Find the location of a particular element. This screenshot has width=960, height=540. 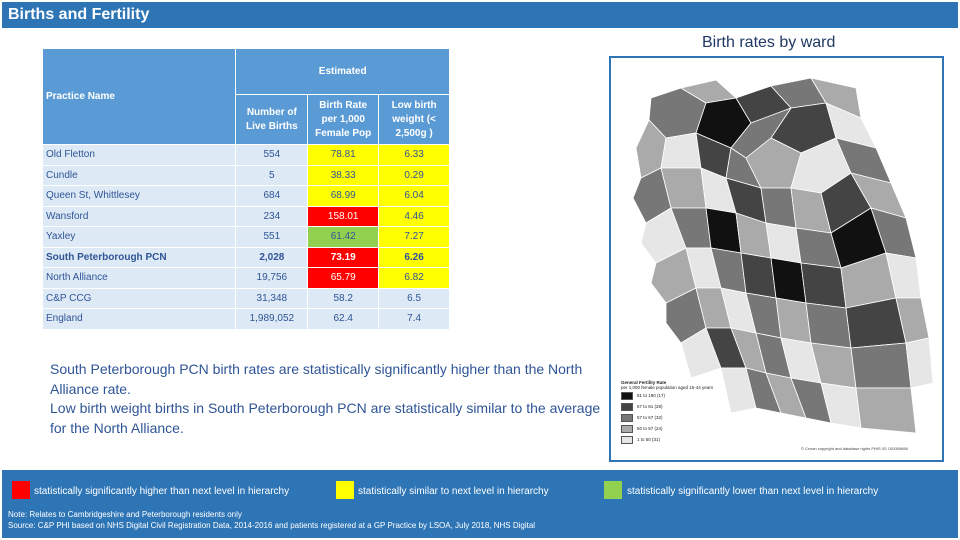

low-birth-weight: 7.4 is located at coordinates (414, 319).